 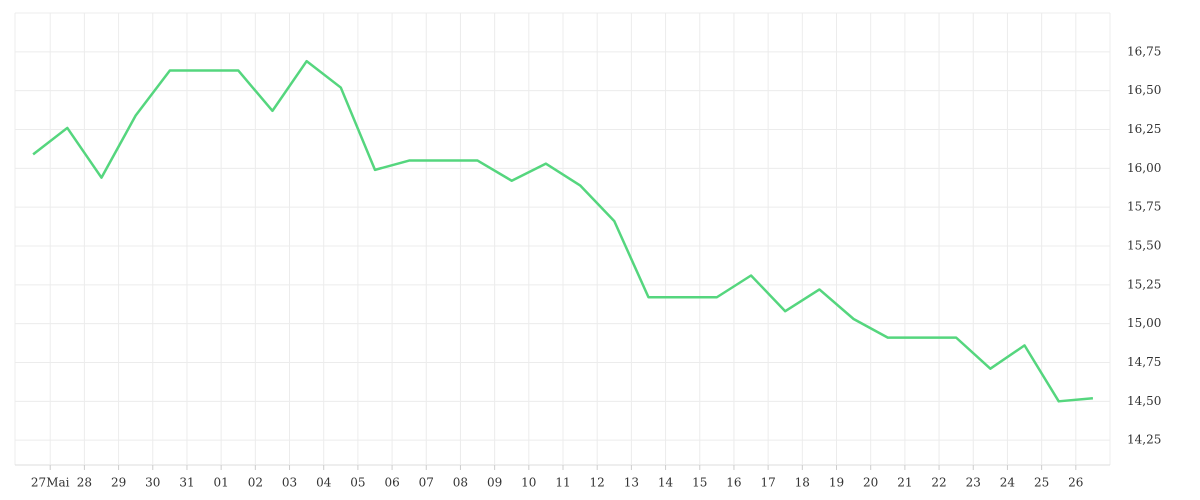 I want to click on x-tick-label: 25, so click(x=1041, y=483).